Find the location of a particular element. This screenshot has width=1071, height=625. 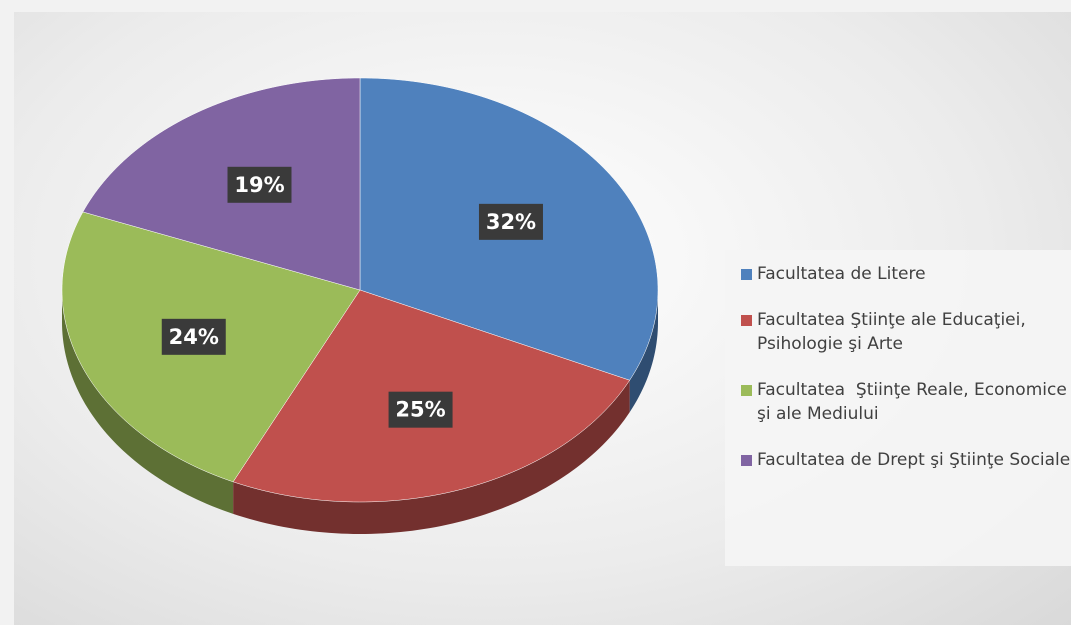

data-label: 24% is located at coordinates (194, 337).